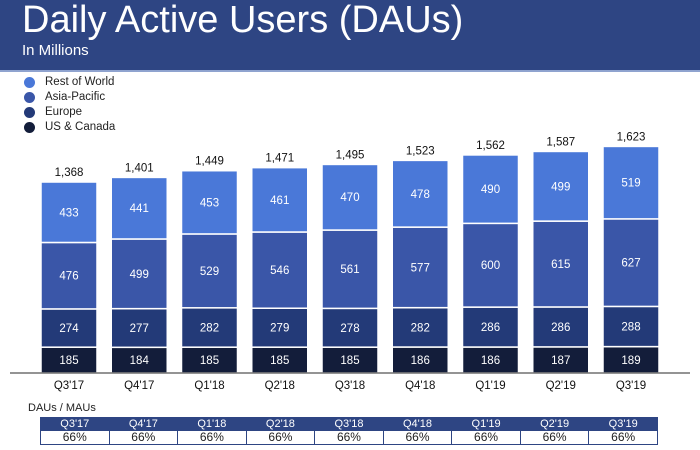 The height and width of the screenshot is (450, 700). I want to click on data-label: 186, so click(420, 361).